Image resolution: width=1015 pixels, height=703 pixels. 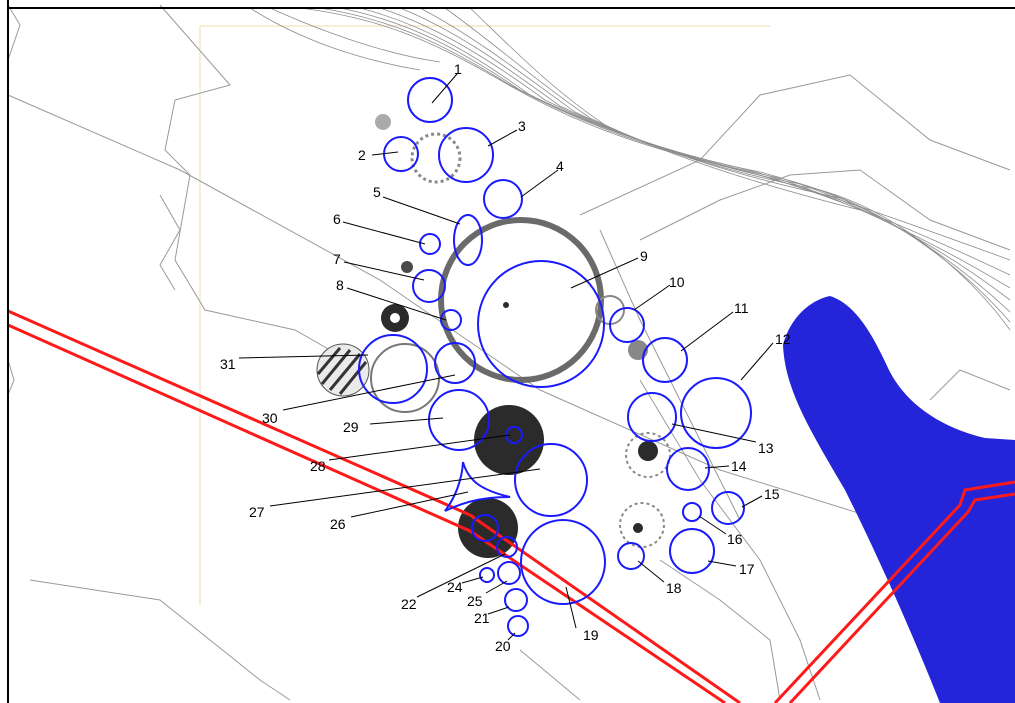 I want to click on feature-label-27: 27, so click(x=257, y=512).